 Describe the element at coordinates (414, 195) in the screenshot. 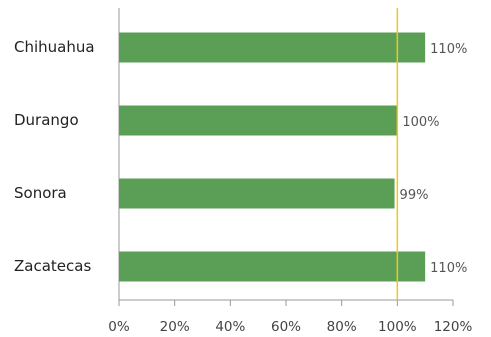

I see `value-label: 99%` at that location.